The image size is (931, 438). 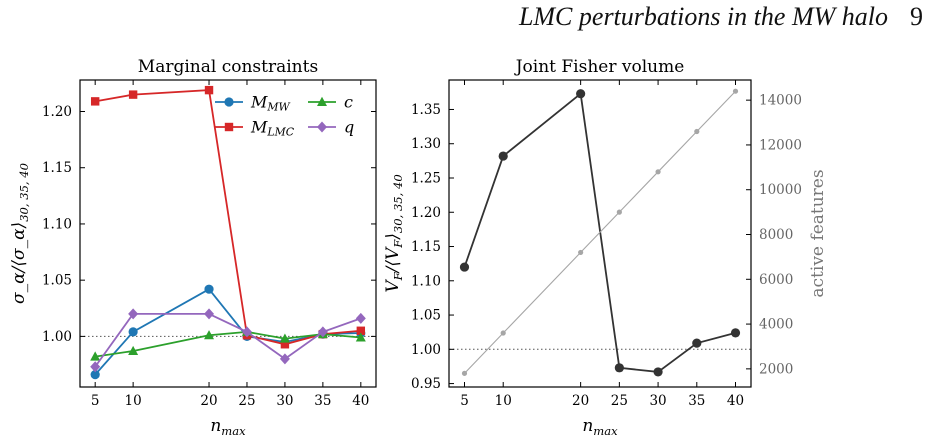 I want to click on y2-tick-label: 2000, so click(x=776, y=369).